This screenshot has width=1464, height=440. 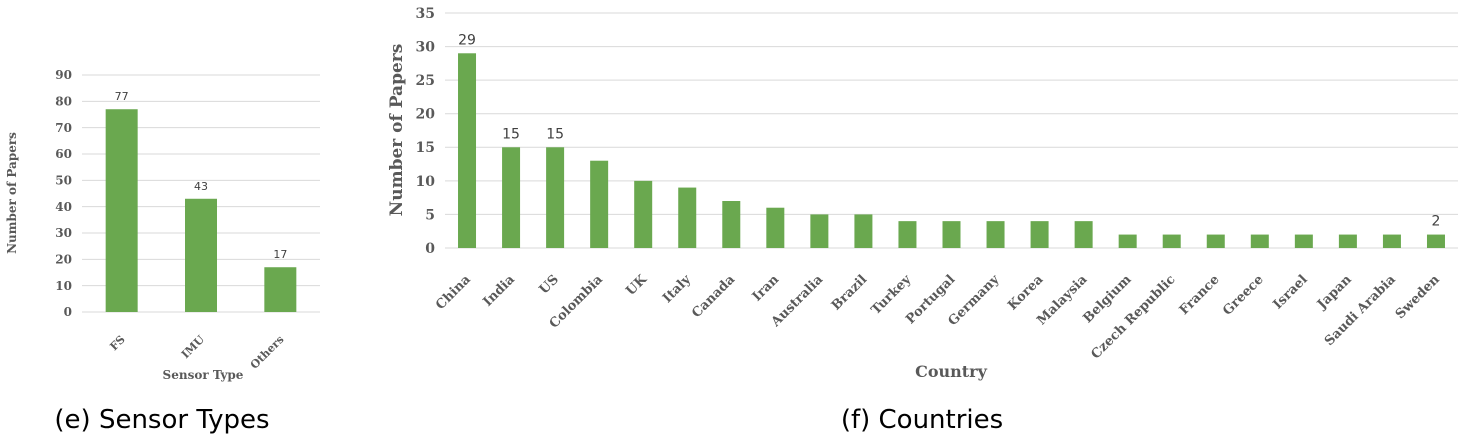 What do you see at coordinates (63, 207) in the screenshot?
I see `sensor-y-tick-label: 40` at bounding box center [63, 207].